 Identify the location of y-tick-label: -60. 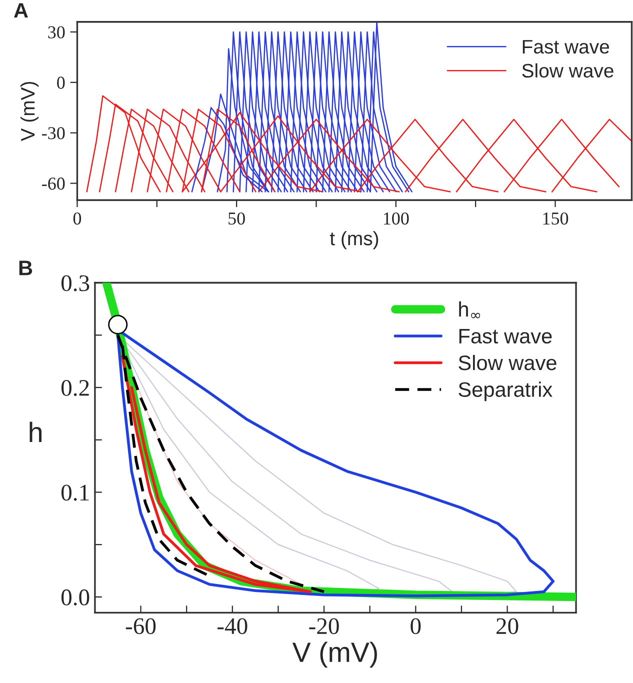
(53, 184).